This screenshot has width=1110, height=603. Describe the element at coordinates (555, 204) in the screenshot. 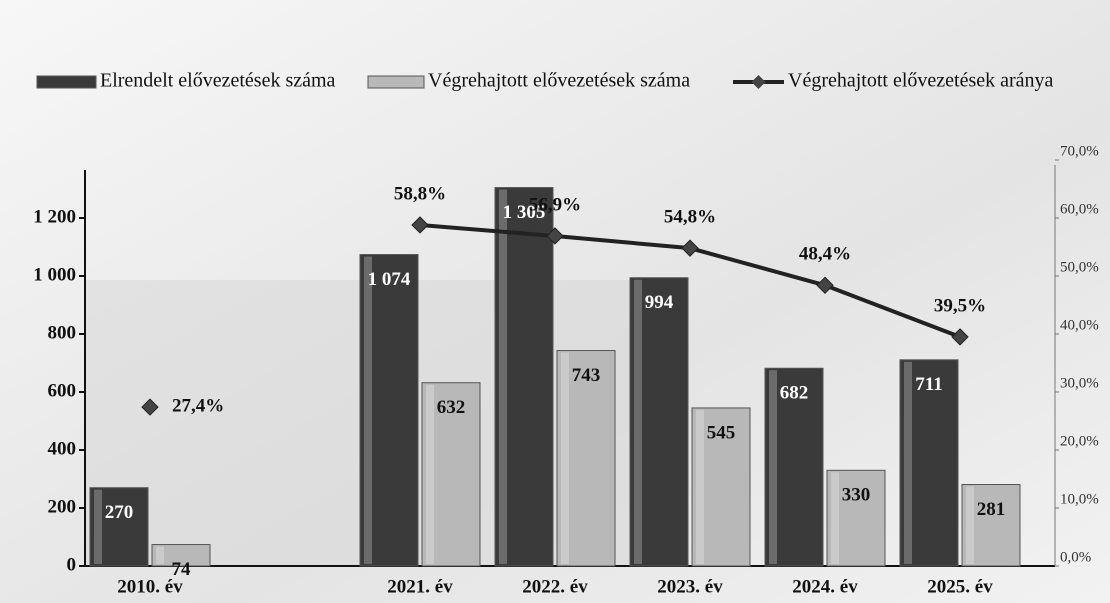

I see `line-value-label: 56,9%` at that location.